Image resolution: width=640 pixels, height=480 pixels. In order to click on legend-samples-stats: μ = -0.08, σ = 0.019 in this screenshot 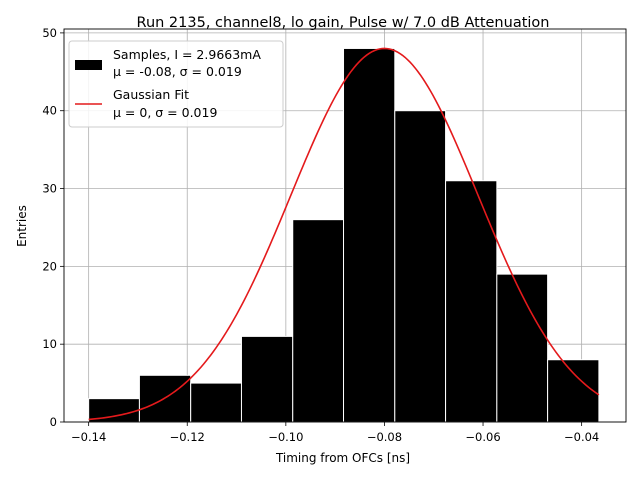, I will do `click(177, 71)`.